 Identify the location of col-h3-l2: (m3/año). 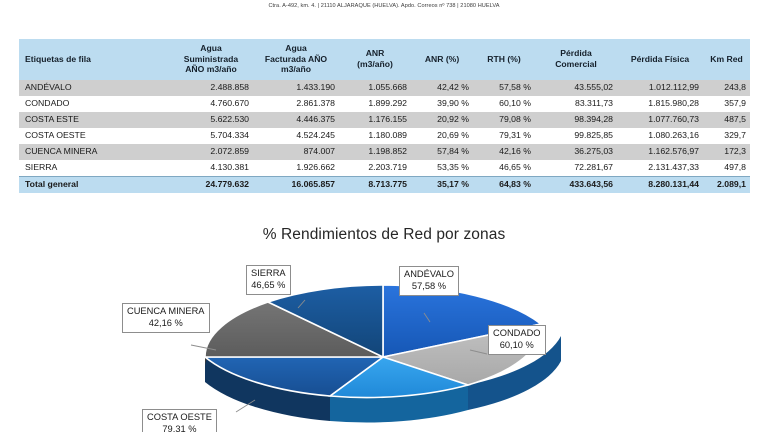
(375, 63).